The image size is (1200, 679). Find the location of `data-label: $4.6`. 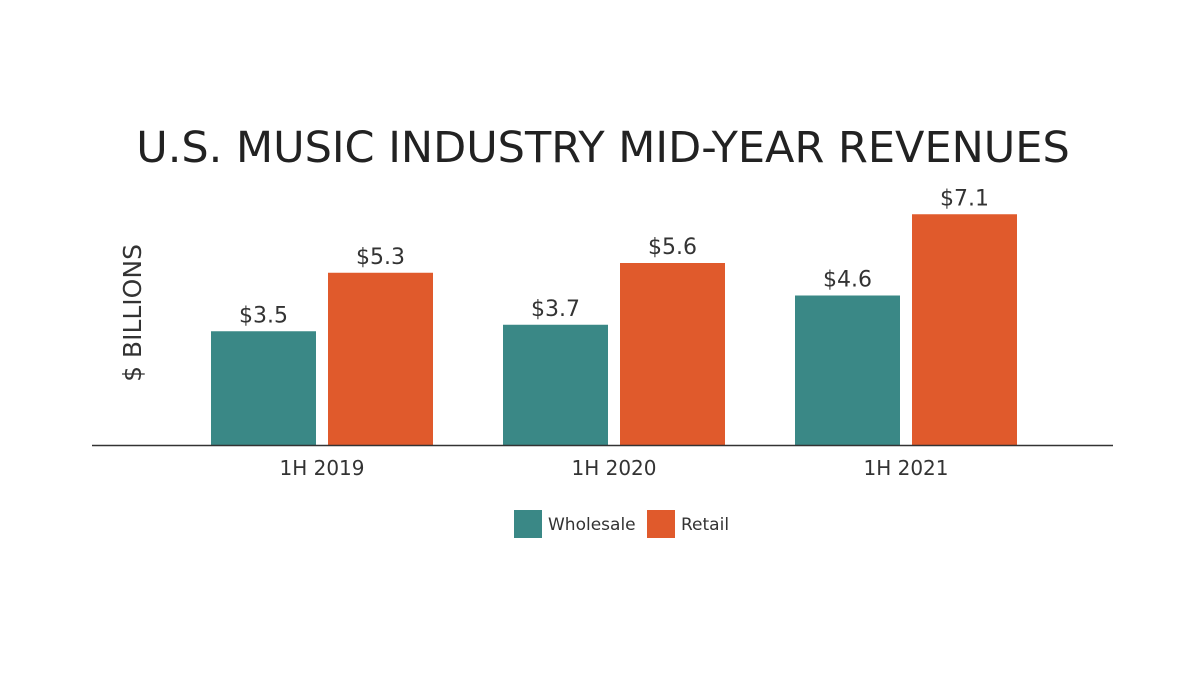

data-label: $4.6 is located at coordinates (847, 280).